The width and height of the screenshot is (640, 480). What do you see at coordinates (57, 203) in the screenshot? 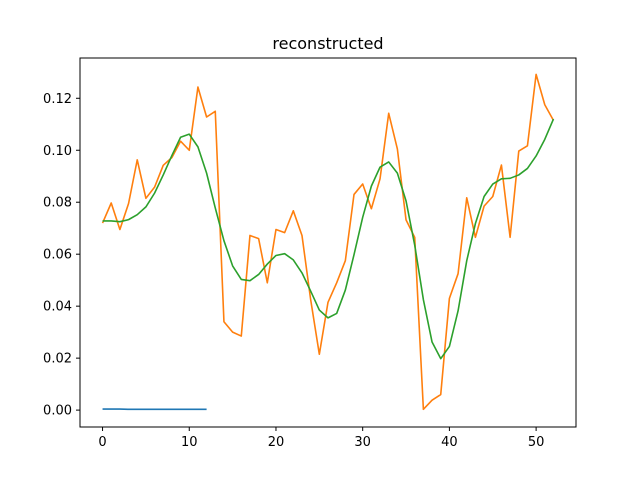
I see `y-tick-label: 0.08` at bounding box center [57, 203].